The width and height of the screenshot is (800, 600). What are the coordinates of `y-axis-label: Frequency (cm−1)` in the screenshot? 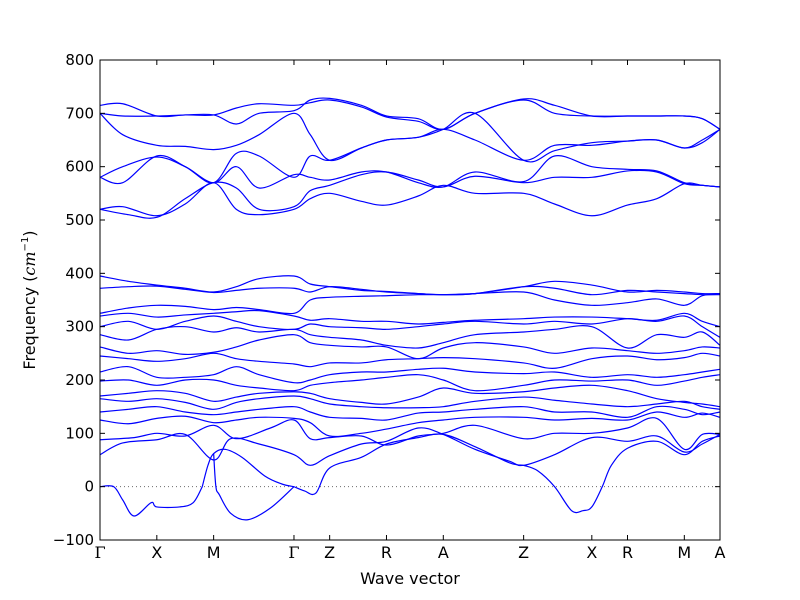 It's located at (29, 299).